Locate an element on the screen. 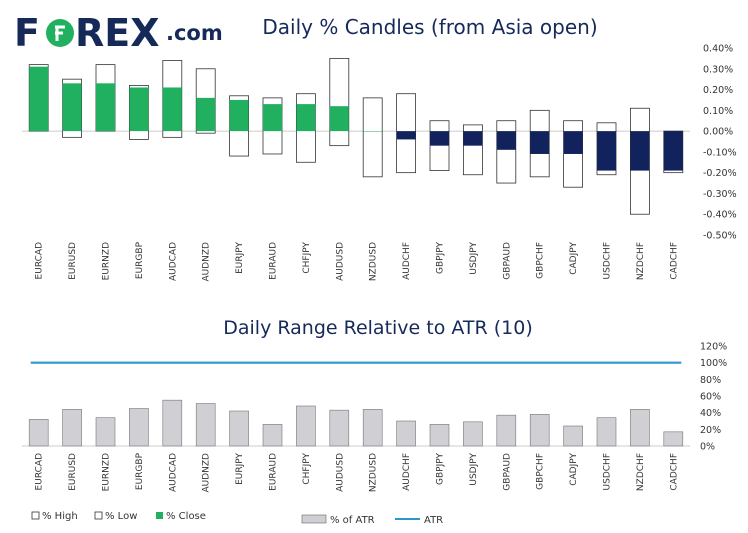 This screenshot has height=533, width=748. atr-x-label: NZDCHF is located at coordinates (641, 472).